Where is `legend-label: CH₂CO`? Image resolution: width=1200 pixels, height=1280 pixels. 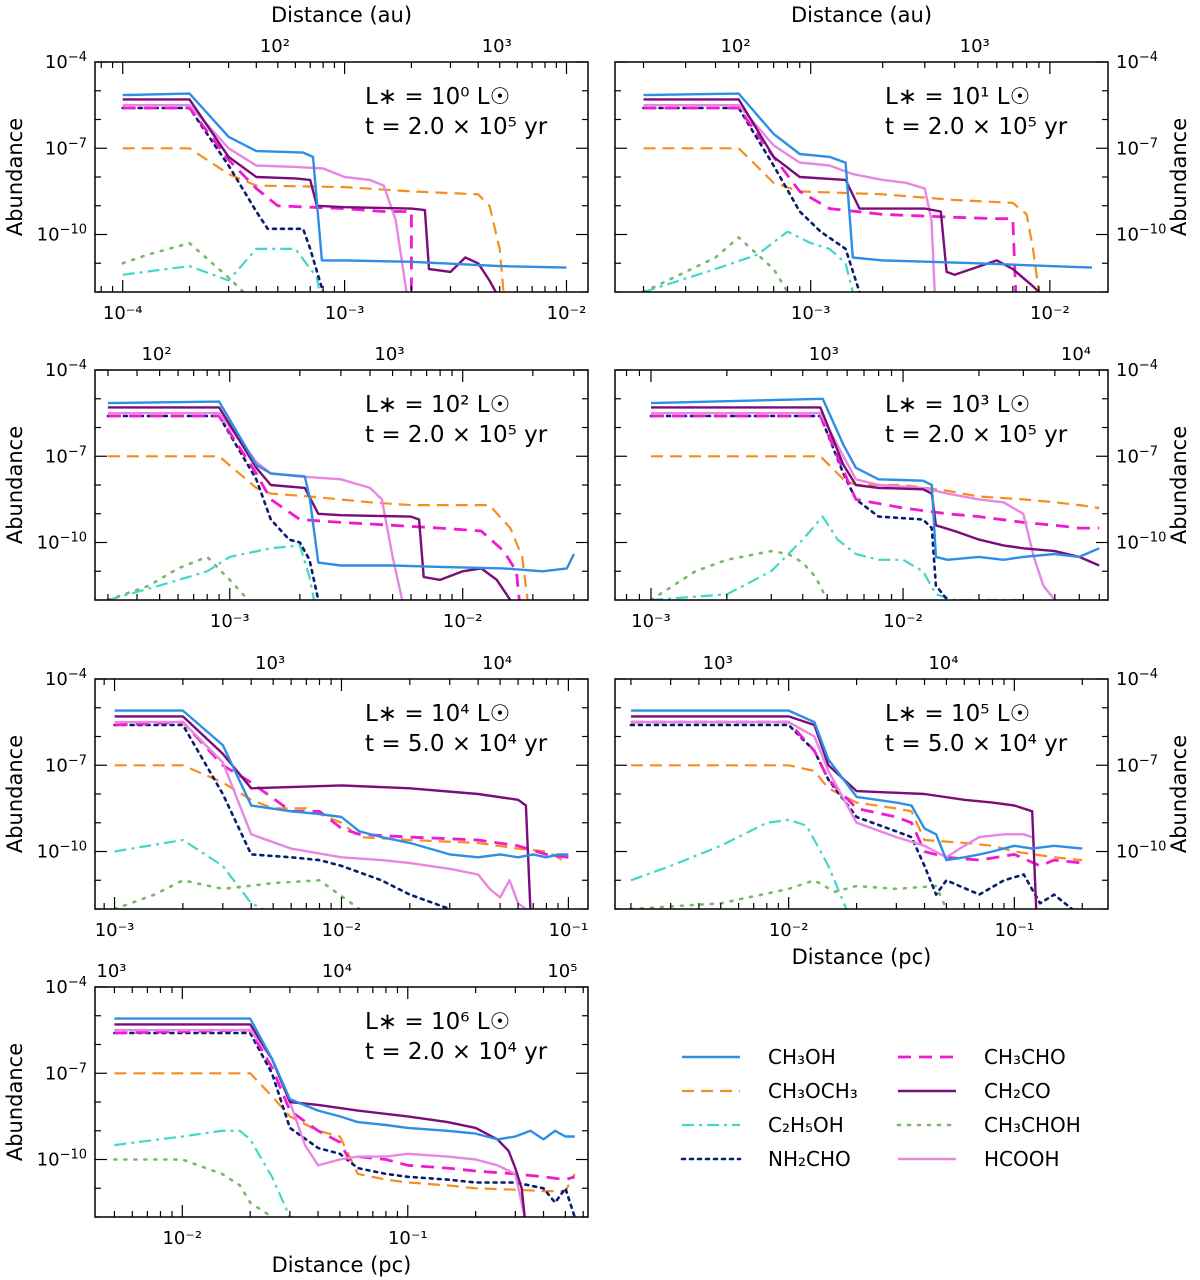
legend-label: CH₂CO is located at coordinates (1017, 1091).